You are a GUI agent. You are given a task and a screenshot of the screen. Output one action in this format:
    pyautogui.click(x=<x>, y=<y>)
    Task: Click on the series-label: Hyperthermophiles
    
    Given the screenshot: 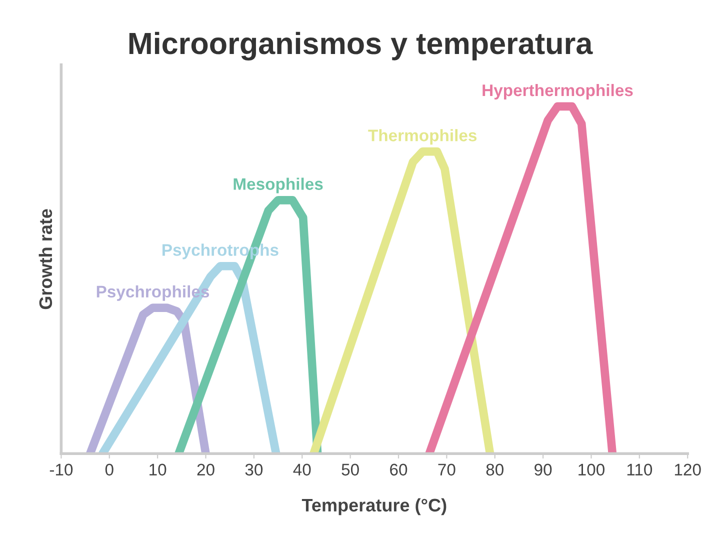 What is the action you would take?
    pyautogui.click(x=557, y=92)
    